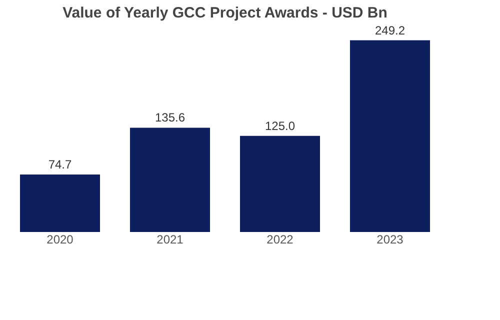 The image size is (500, 320). I want to click on x-tick-label: 2020, so click(60, 239).